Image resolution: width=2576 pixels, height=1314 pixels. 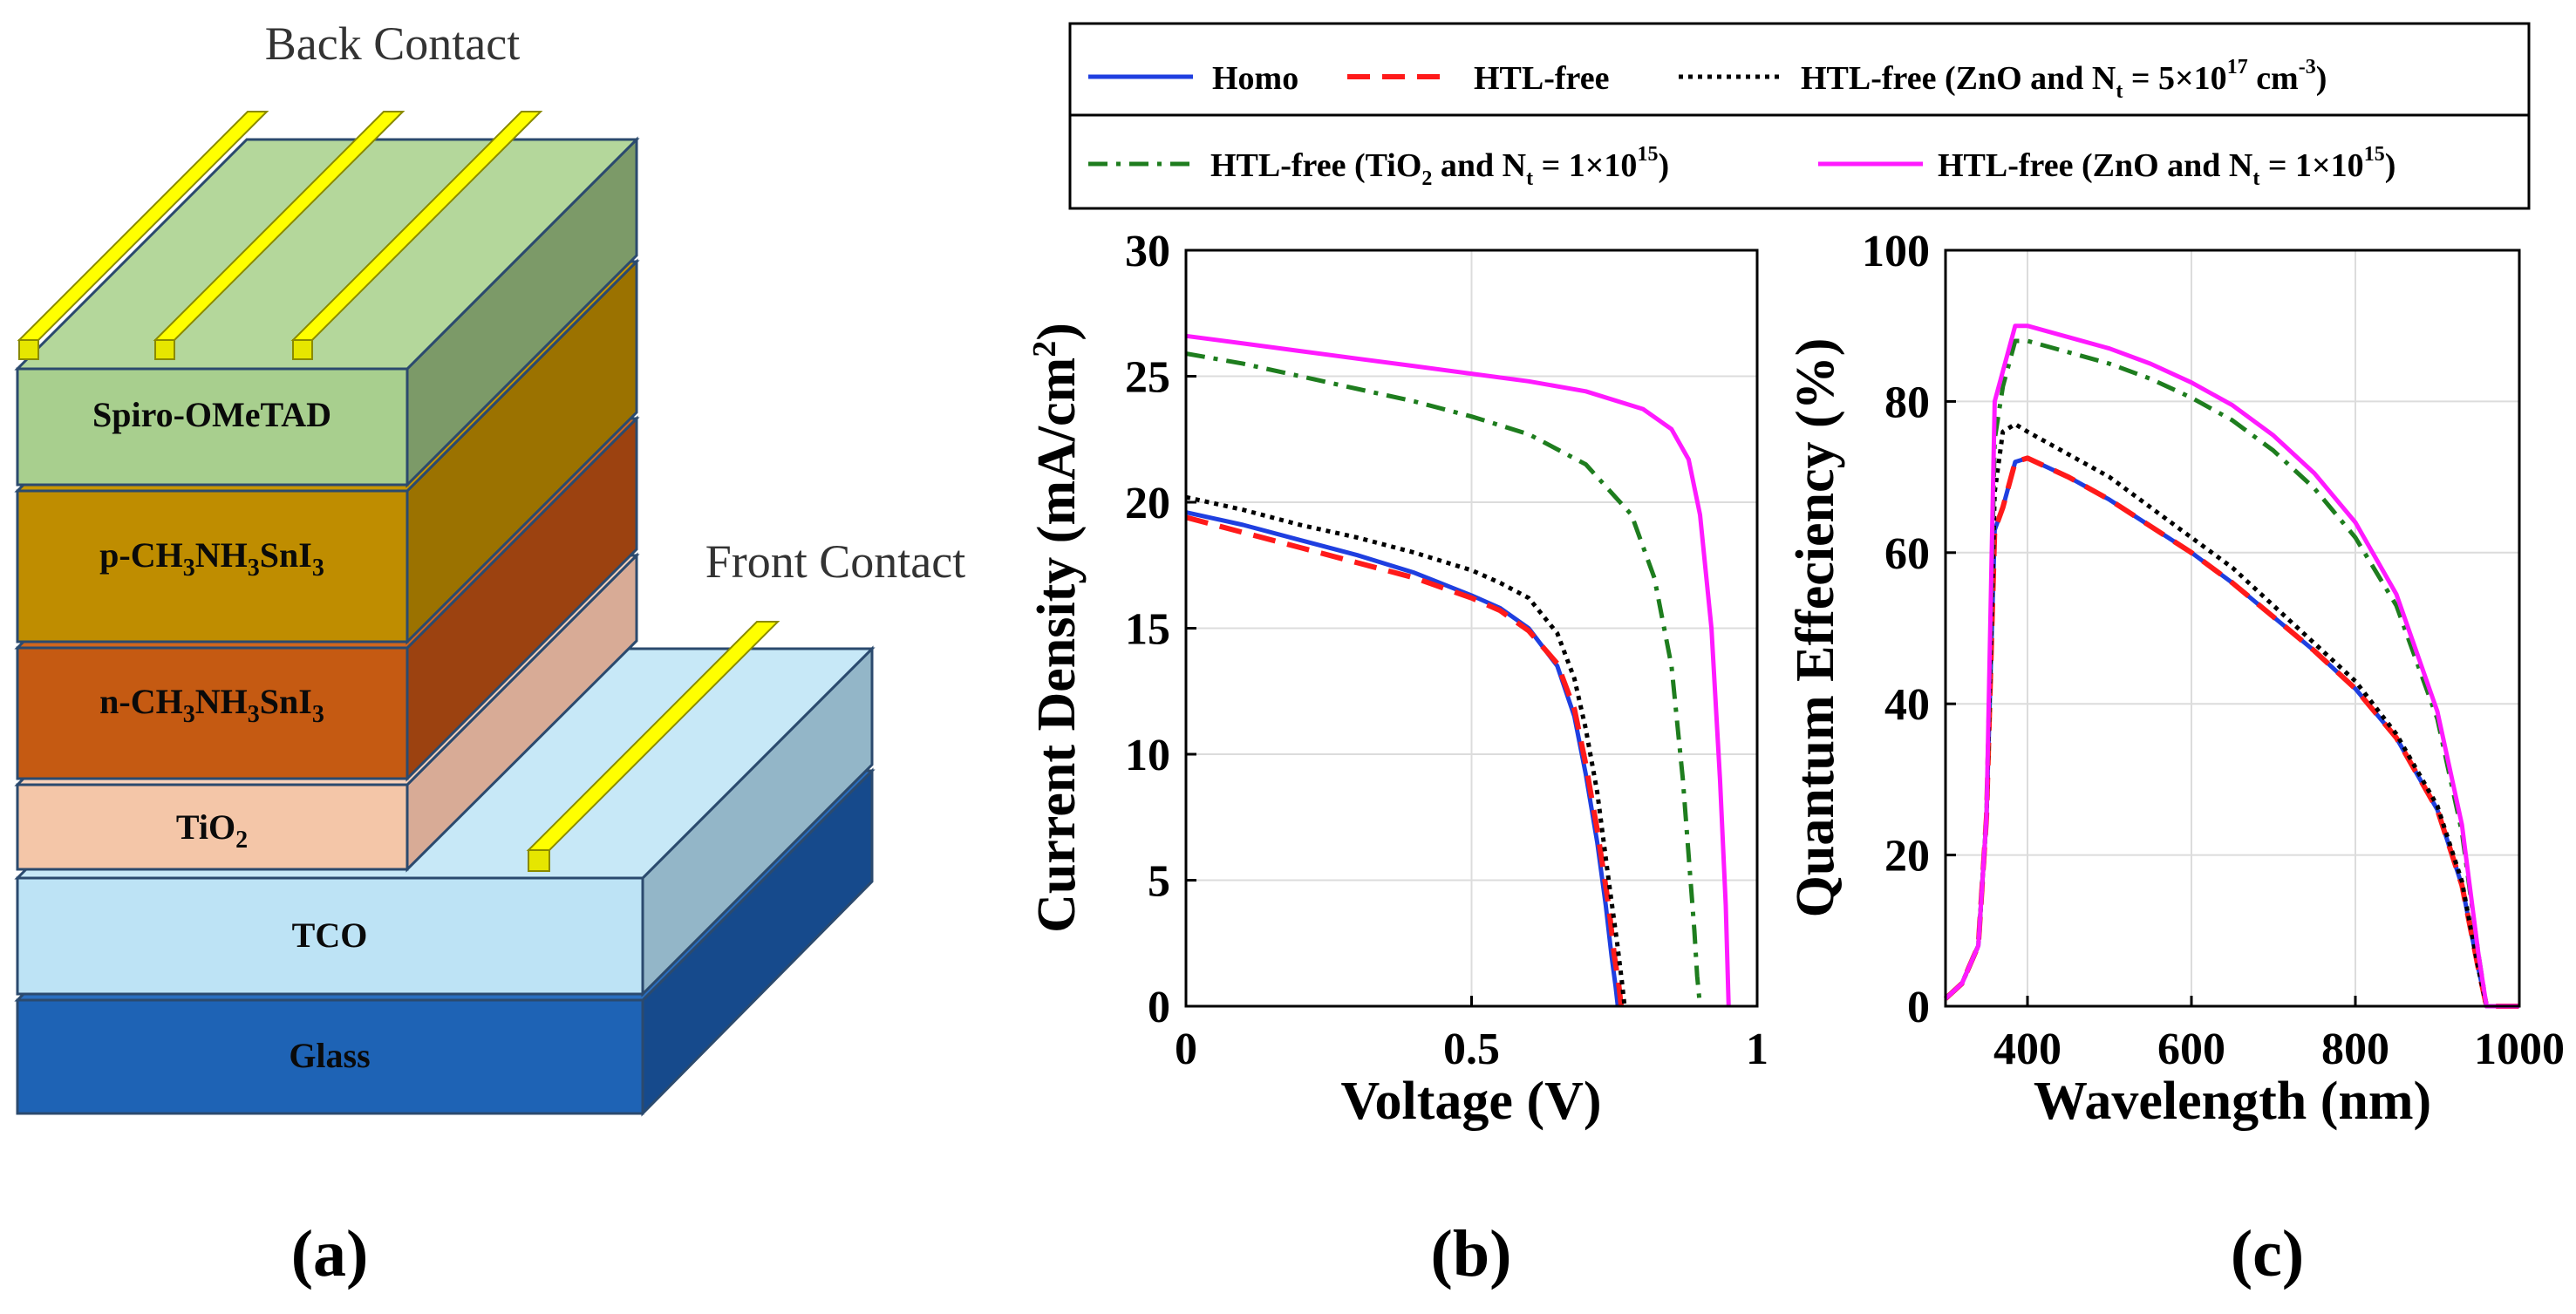 I want to click on qe-x-tick-label: 1000, so click(x=2519, y=1049).